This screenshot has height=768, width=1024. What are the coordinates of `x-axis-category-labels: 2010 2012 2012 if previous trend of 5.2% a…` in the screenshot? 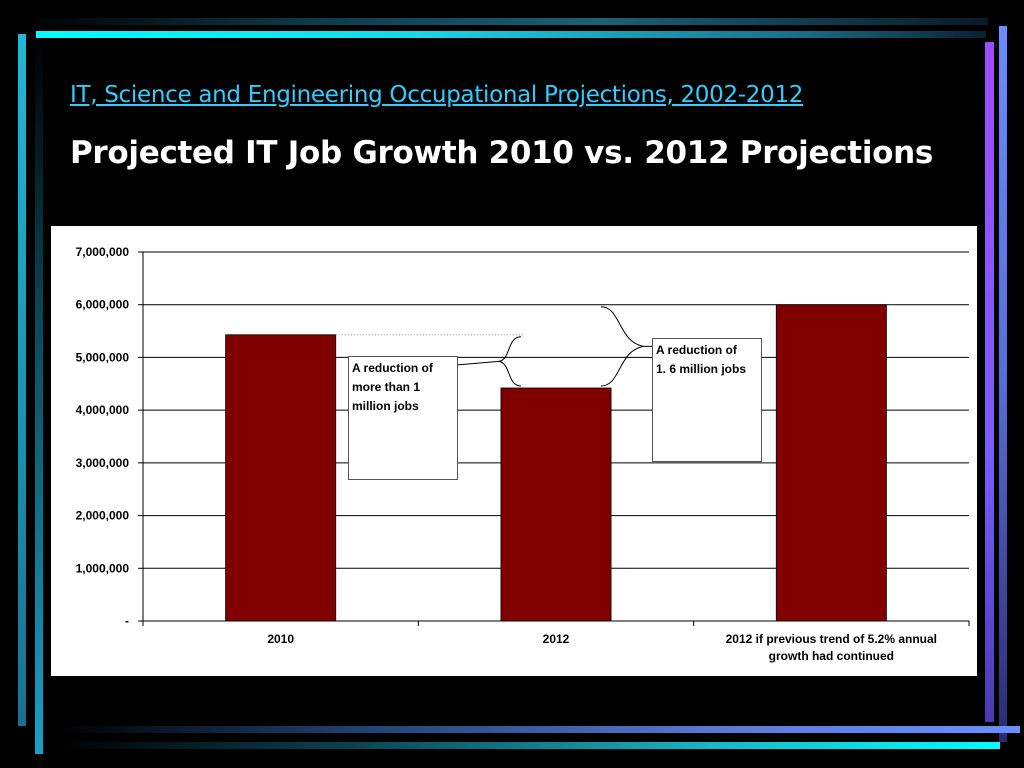 It's located at (602, 647).